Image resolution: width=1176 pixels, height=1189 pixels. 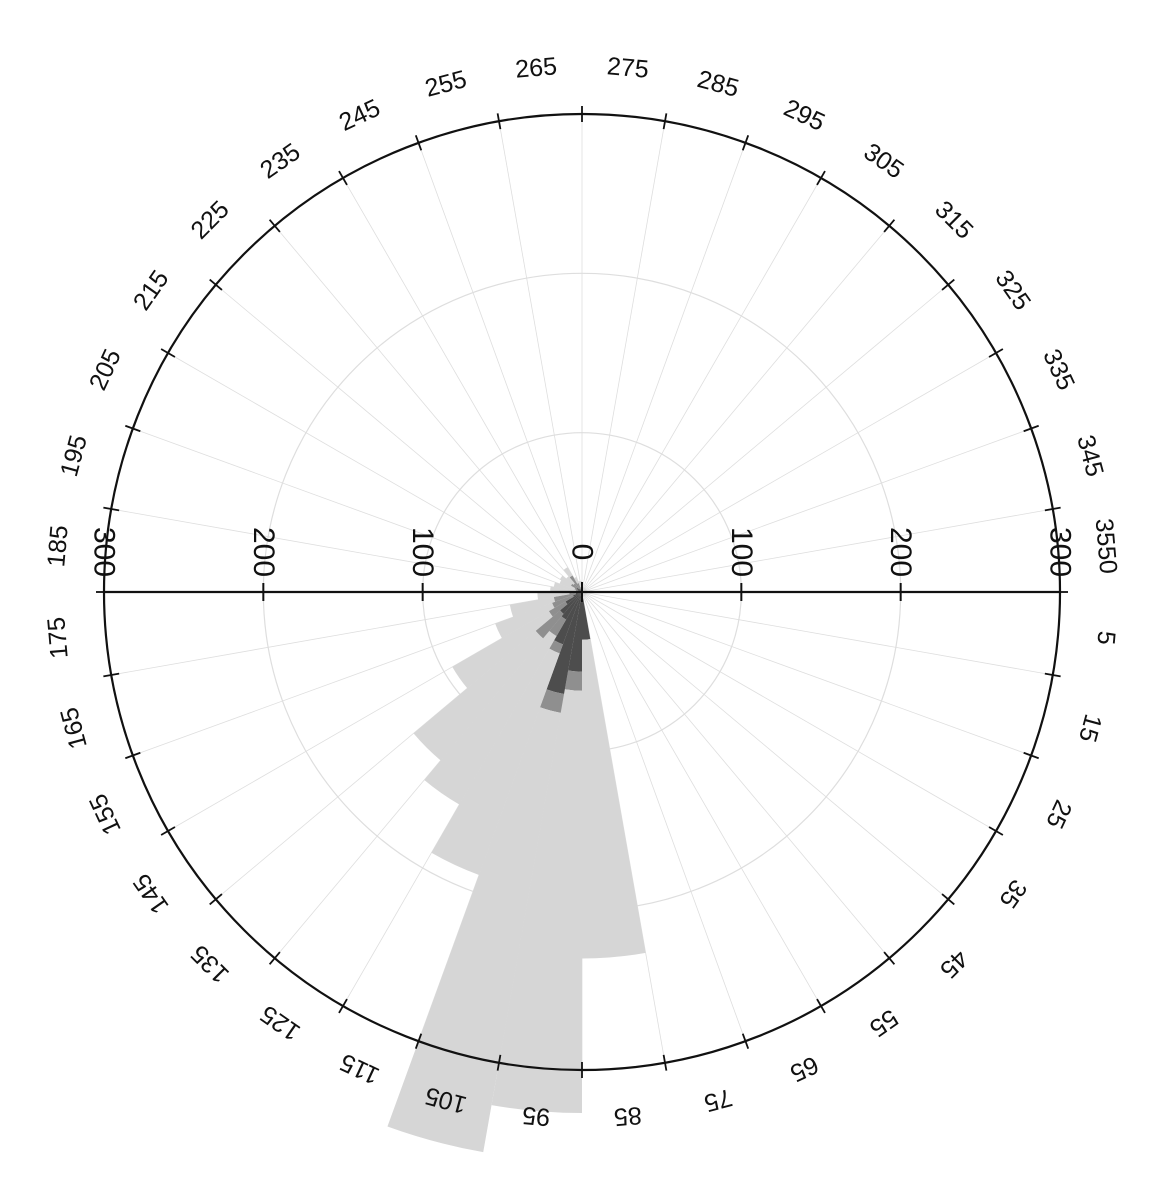 What do you see at coordinates (360, 115) in the screenshot?
I see `angle-tick-label: 245` at bounding box center [360, 115].